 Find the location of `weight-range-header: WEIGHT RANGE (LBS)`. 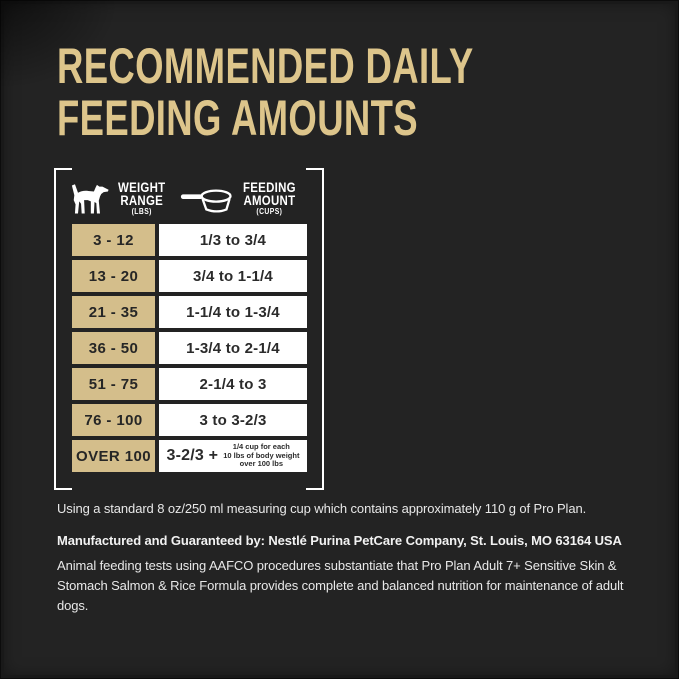

weight-range-header: WEIGHT RANGE (LBS) is located at coordinates (120, 199).